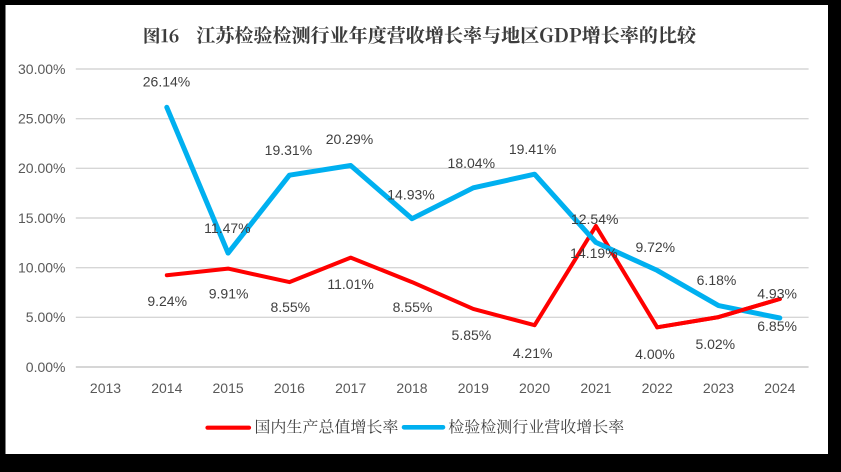 The width and height of the screenshot is (841, 472). What do you see at coordinates (46, 367) in the screenshot?
I see `svg-text: 0.00%` at bounding box center [46, 367].